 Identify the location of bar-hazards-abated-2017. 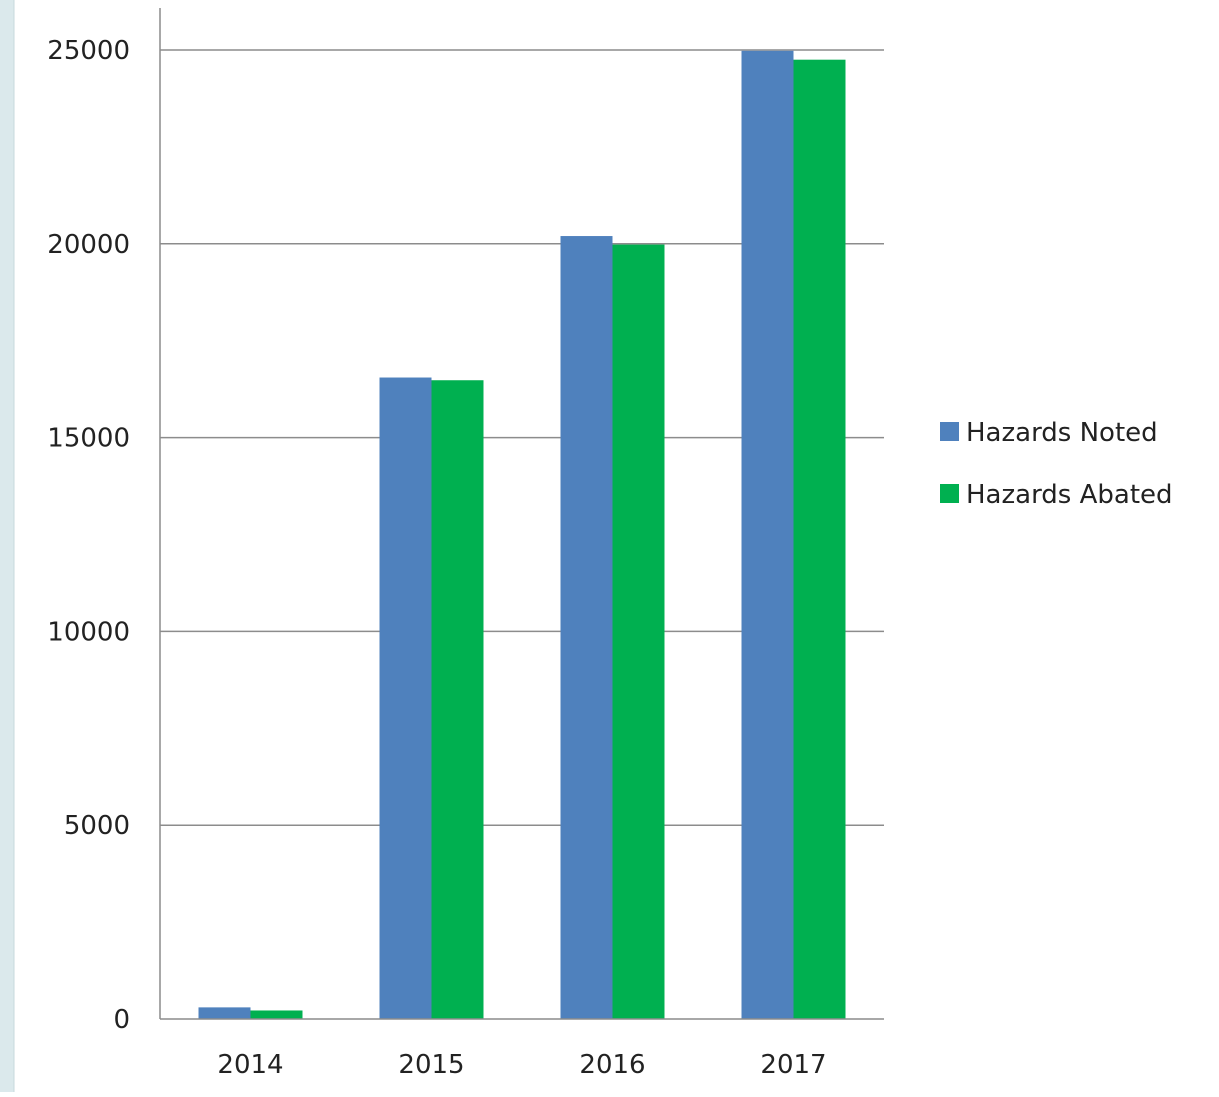
(819, 539).